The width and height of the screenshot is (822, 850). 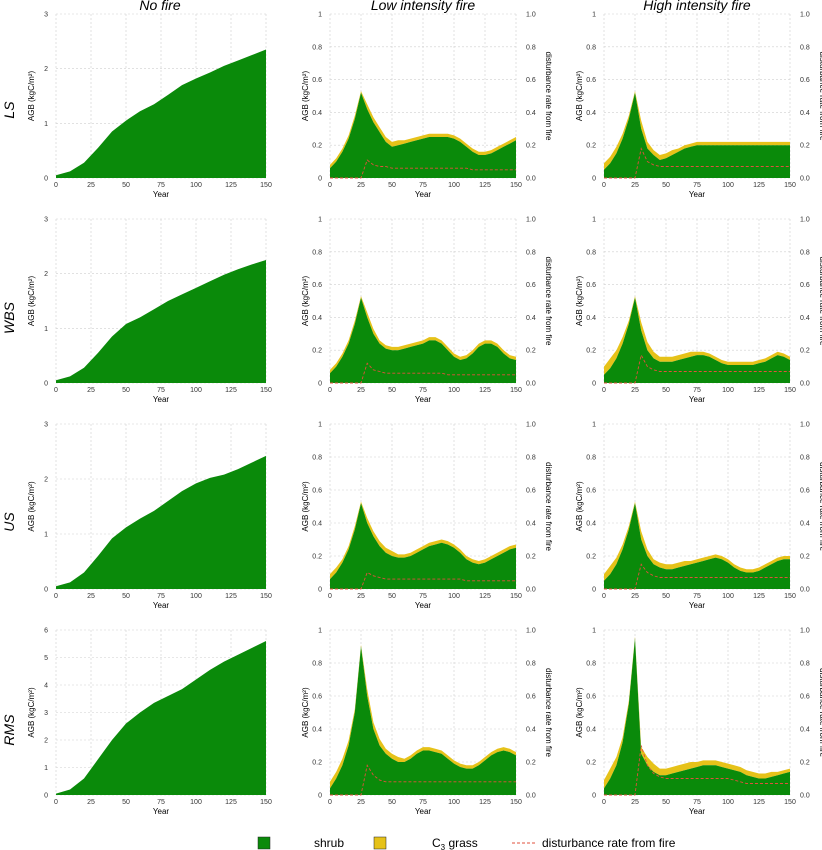 I want to click on y-tick-label: 0.6, so click(x=591, y=285).